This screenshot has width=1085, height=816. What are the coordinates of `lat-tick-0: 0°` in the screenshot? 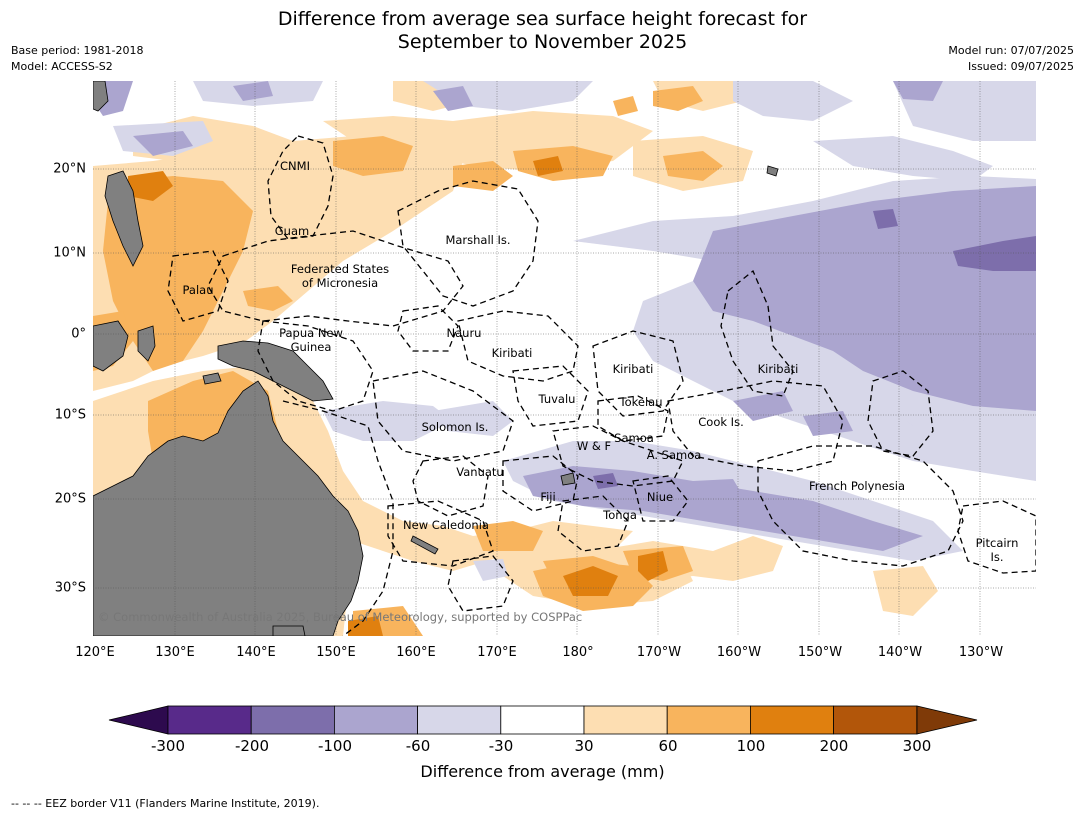 It's located at (78, 334).